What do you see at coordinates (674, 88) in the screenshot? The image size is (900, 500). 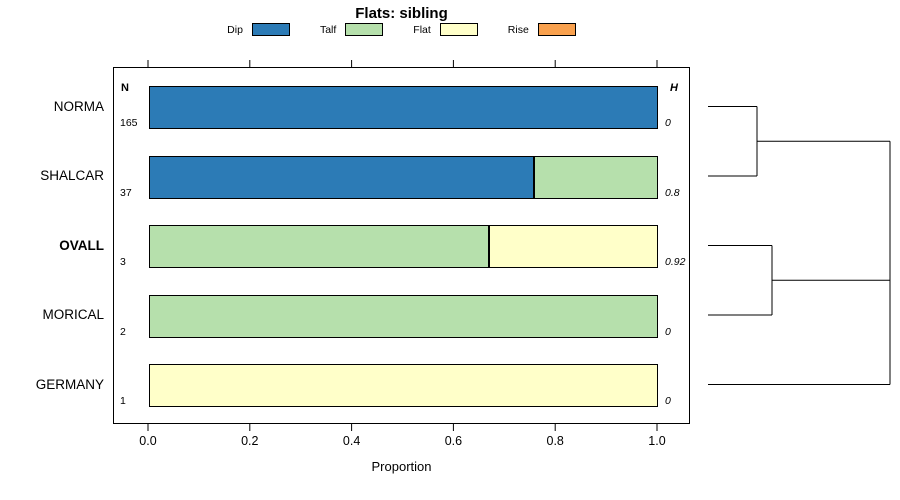 I see `h-column-header: H` at bounding box center [674, 88].